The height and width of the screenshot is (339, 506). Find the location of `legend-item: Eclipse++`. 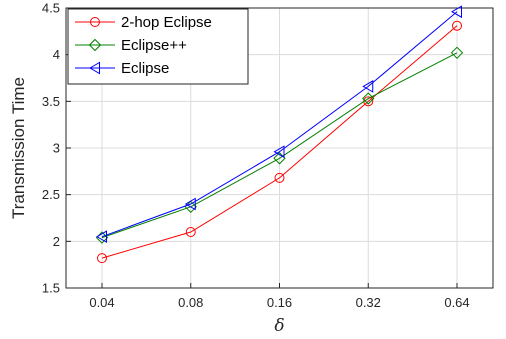

legend-item: Eclipse++ is located at coordinates (131, 45).